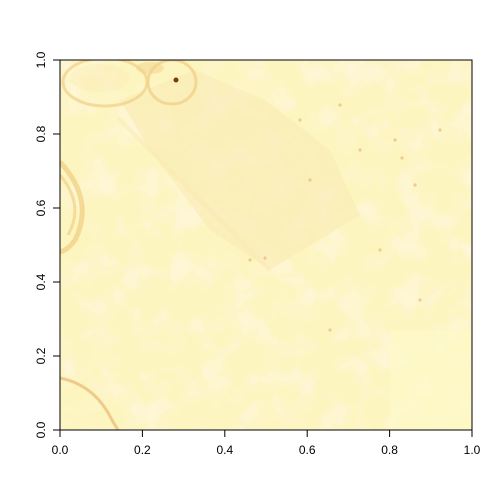  What do you see at coordinates (41, 429) in the screenshot?
I see `y-tick-label: 0.0` at bounding box center [41, 429].